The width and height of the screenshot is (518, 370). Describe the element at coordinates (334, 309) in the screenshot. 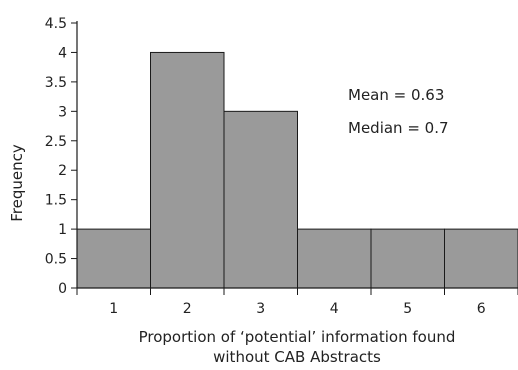

I see `x-tick-label: 4` at that location.